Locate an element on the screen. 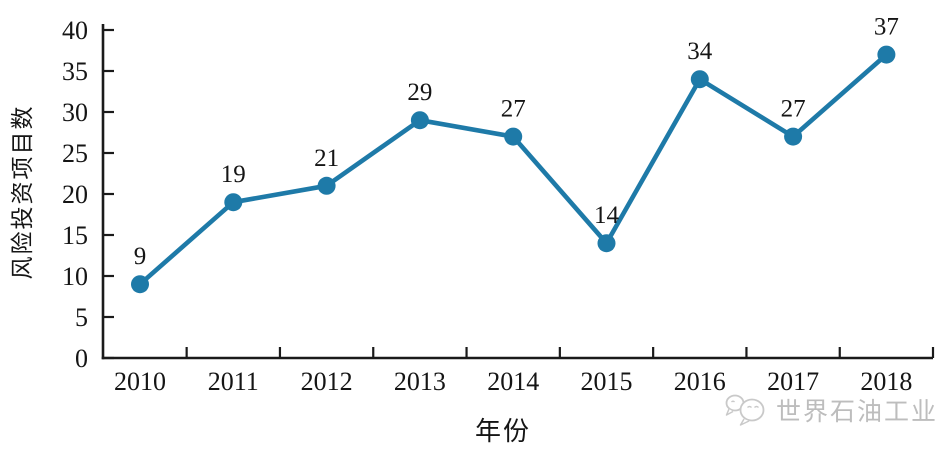 This screenshot has height=455, width=944. x-tick-label: 2010 is located at coordinates (140, 381).